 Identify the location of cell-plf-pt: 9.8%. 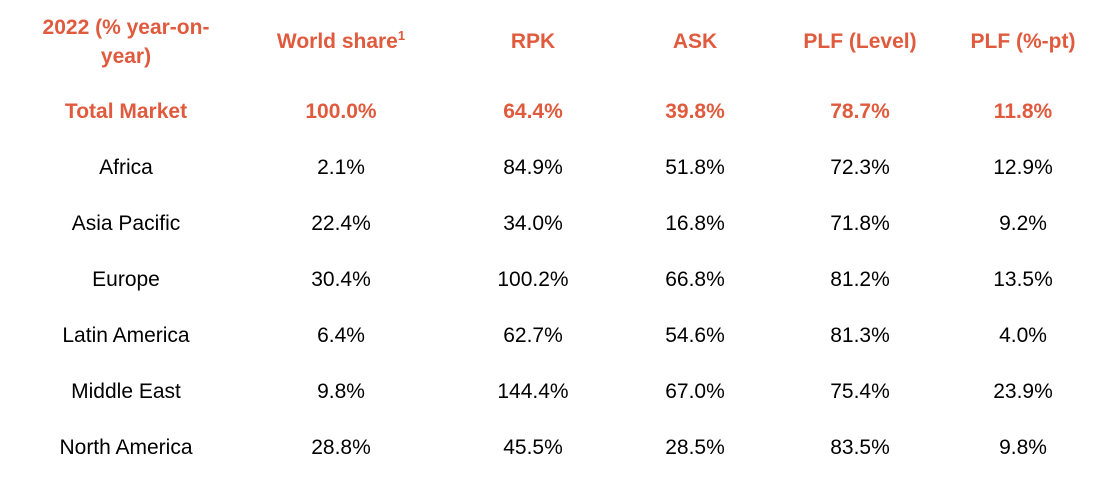
(1023, 447).